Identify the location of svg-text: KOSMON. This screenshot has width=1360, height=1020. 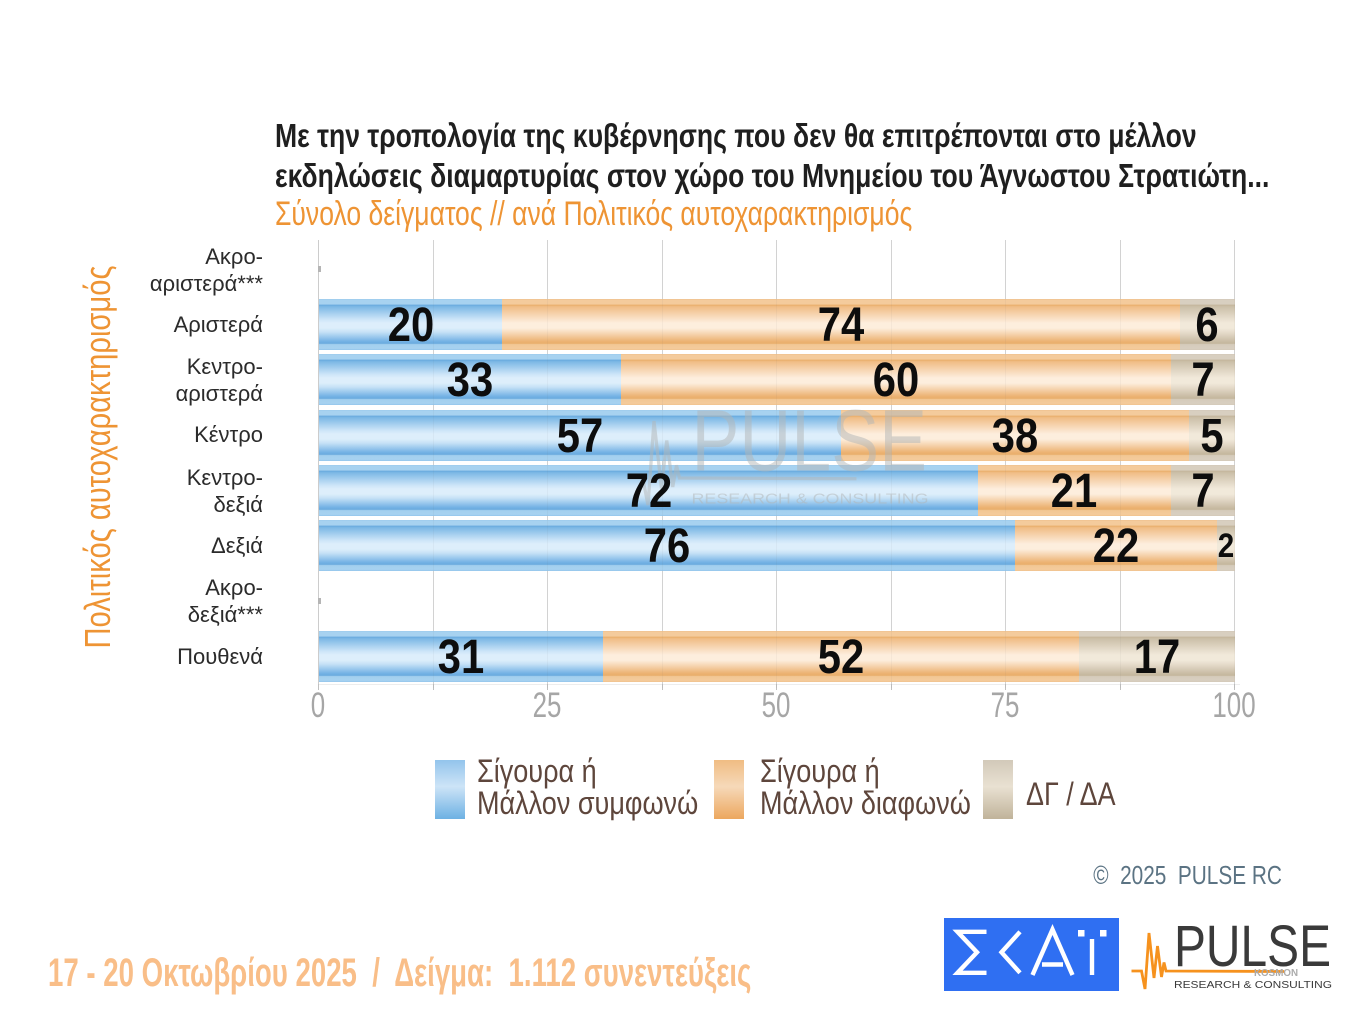
(1276, 973).